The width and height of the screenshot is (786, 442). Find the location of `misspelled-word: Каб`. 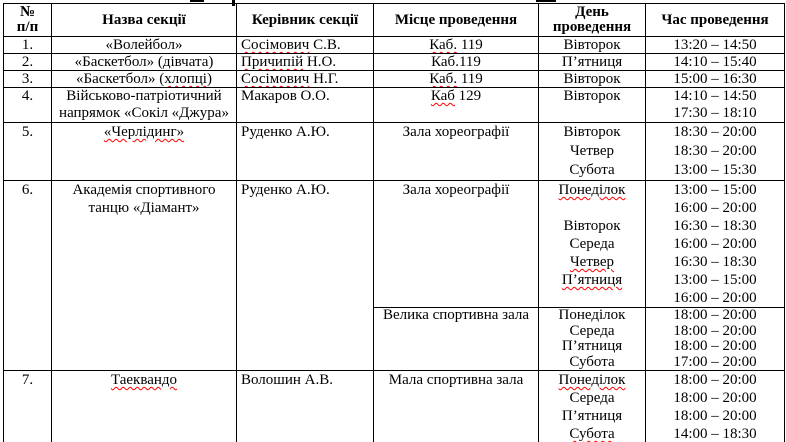

misspelled-word: Каб is located at coordinates (442, 96).